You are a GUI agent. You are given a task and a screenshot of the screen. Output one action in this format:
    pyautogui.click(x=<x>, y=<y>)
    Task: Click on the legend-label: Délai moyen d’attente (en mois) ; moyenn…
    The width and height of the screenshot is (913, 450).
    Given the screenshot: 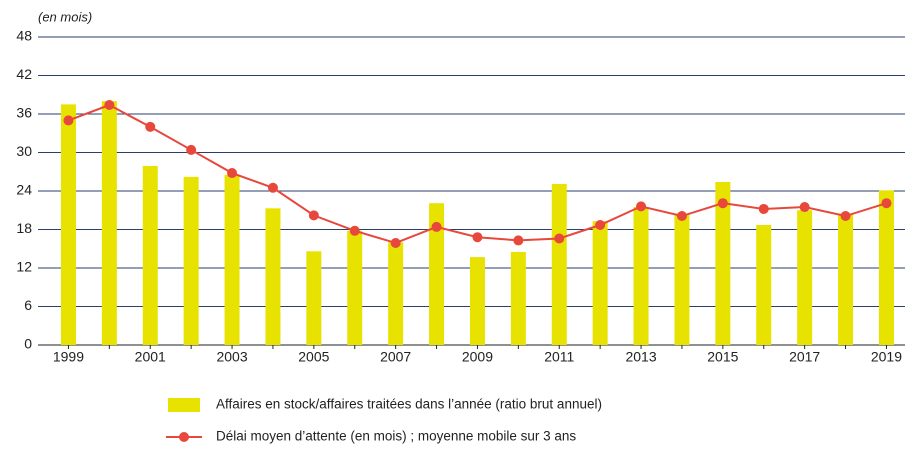 What is the action you would take?
    pyautogui.click(x=396, y=436)
    